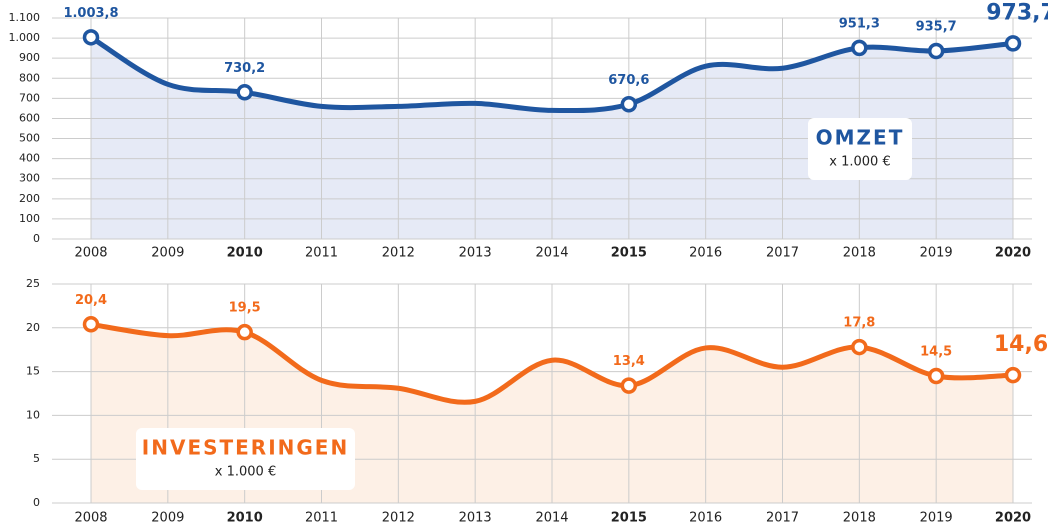 Image resolution: width=1048 pixels, height=528 pixels. What do you see at coordinates (859, 23) in the screenshot?
I see `data-label: 951,3` at bounding box center [859, 23].